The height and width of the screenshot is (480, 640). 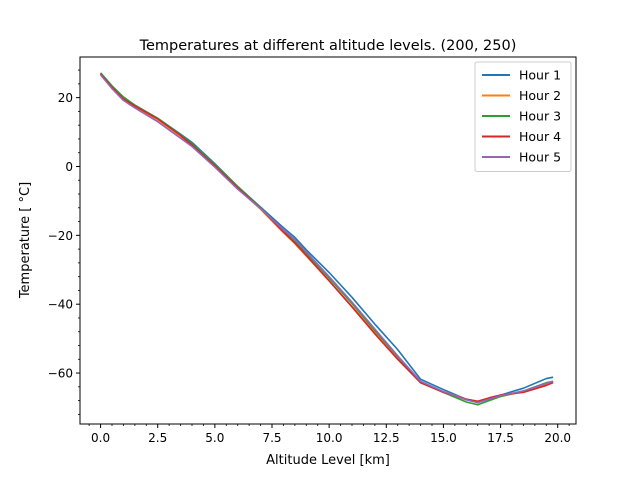 I want to click on x-axis-ticks: 0.0 2.5 5.0 7.5 10.0 12.5 15.0 17.5 20.0, so click(x=329, y=434).